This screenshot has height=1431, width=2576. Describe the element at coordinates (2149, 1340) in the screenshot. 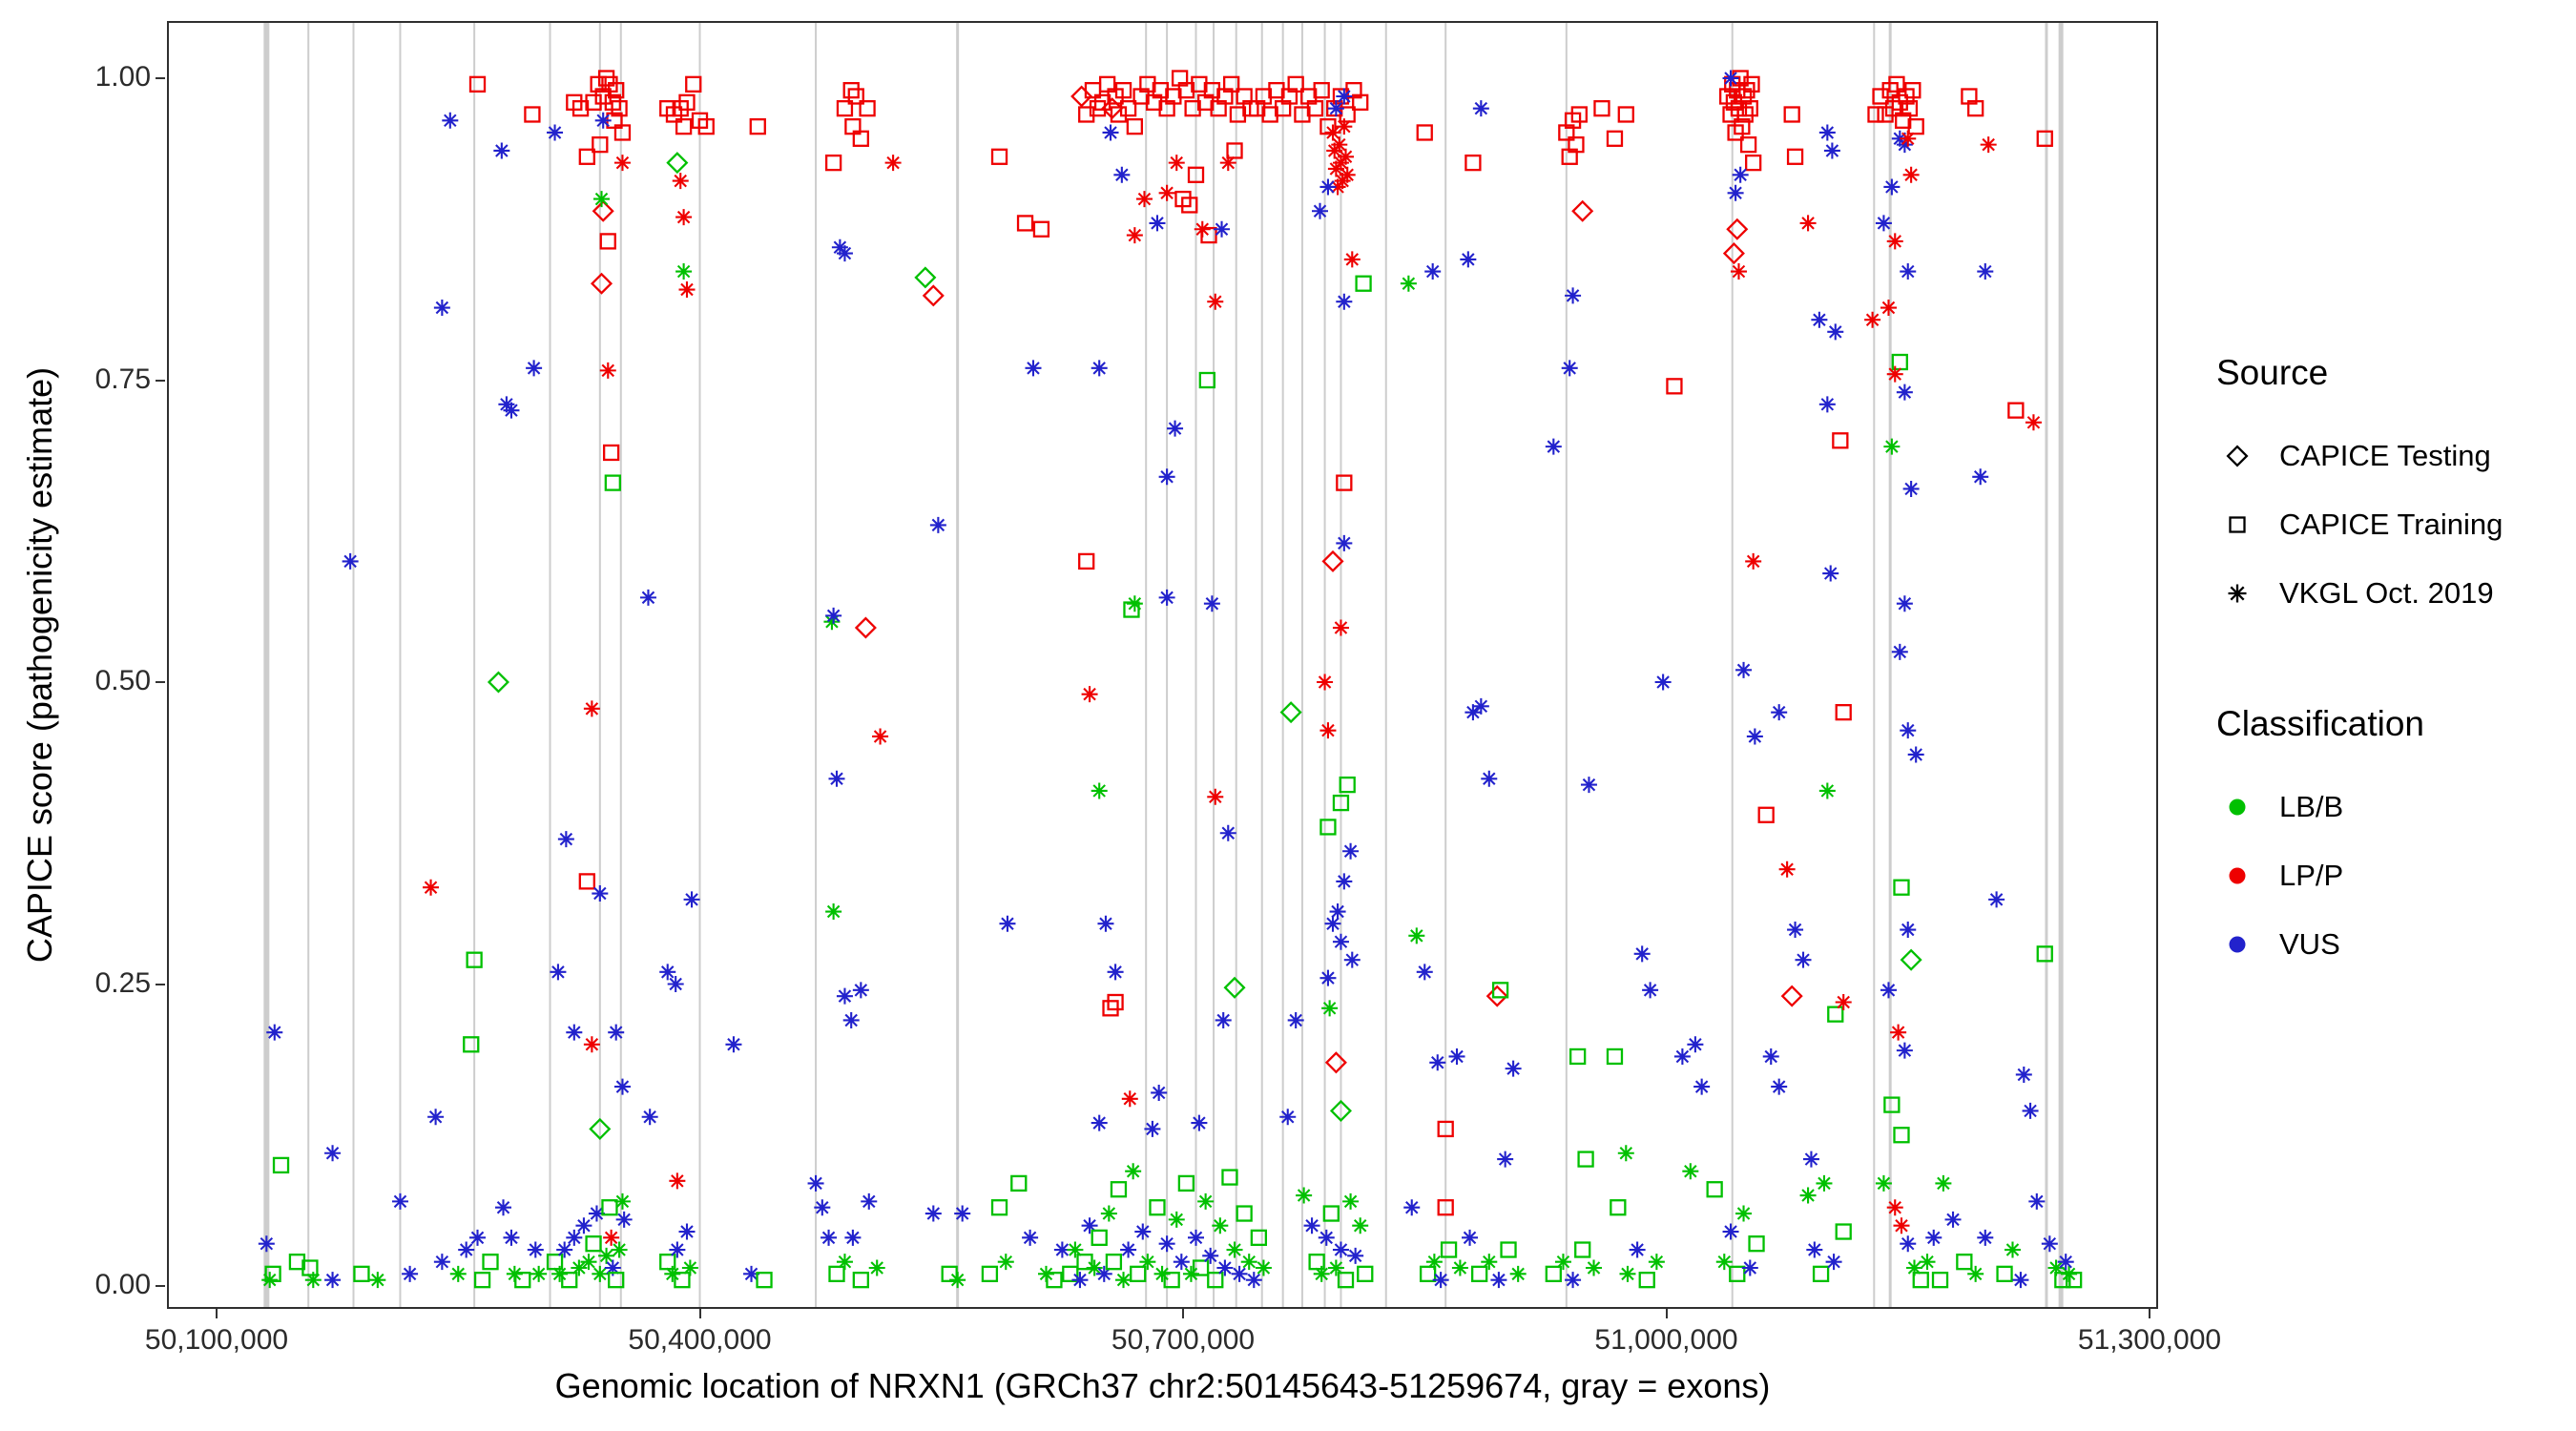

I see `x-tick-label: 51,300,000` at that location.